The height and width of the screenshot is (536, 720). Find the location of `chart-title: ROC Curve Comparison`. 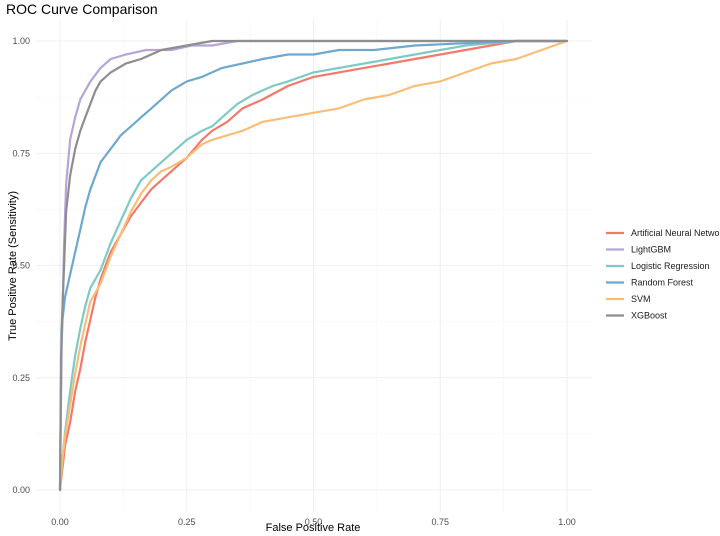

chart-title: ROC Curve Comparison is located at coordinates (82, 9).